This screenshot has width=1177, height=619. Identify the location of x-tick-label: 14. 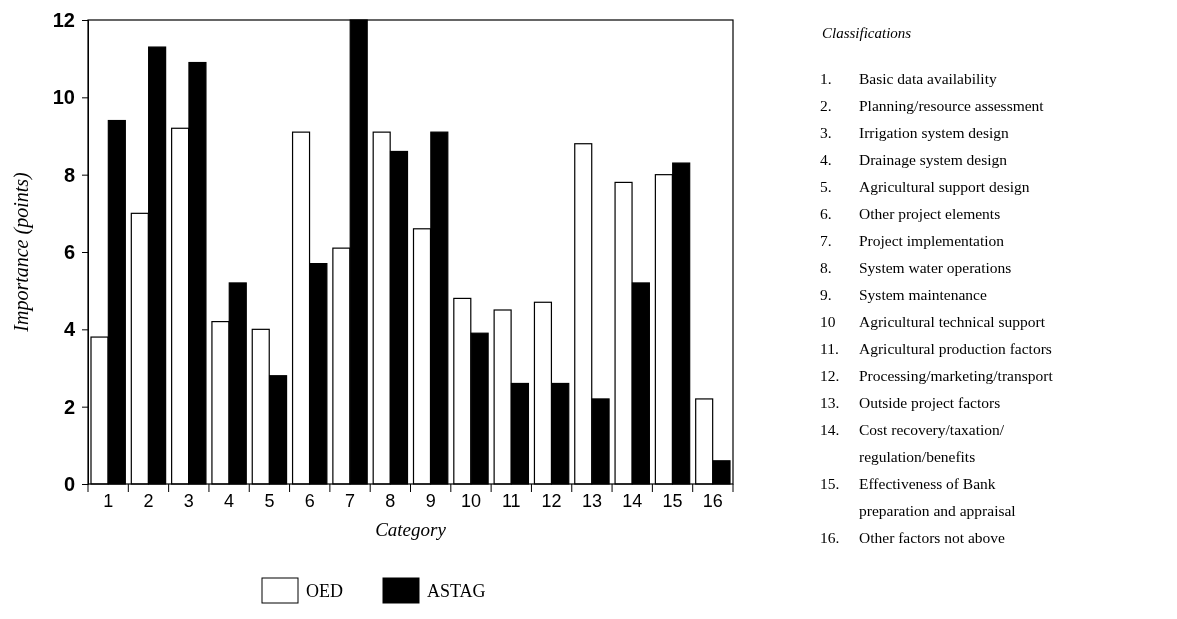
(632, 500).